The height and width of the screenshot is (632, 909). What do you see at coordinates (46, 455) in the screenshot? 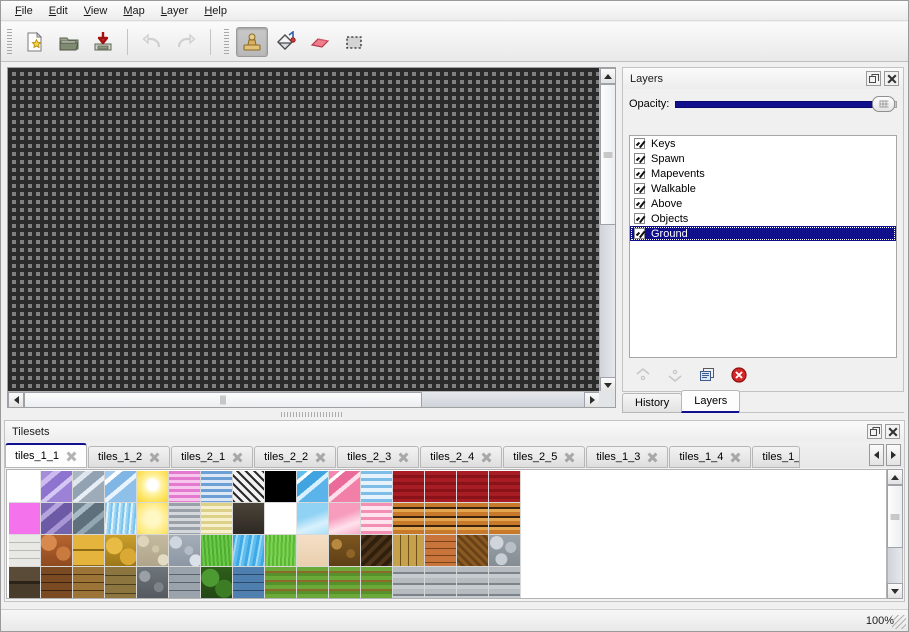
I see `tileset-tab-tiles_1_1: tiles_1_1` at bounding box center [46, 455].